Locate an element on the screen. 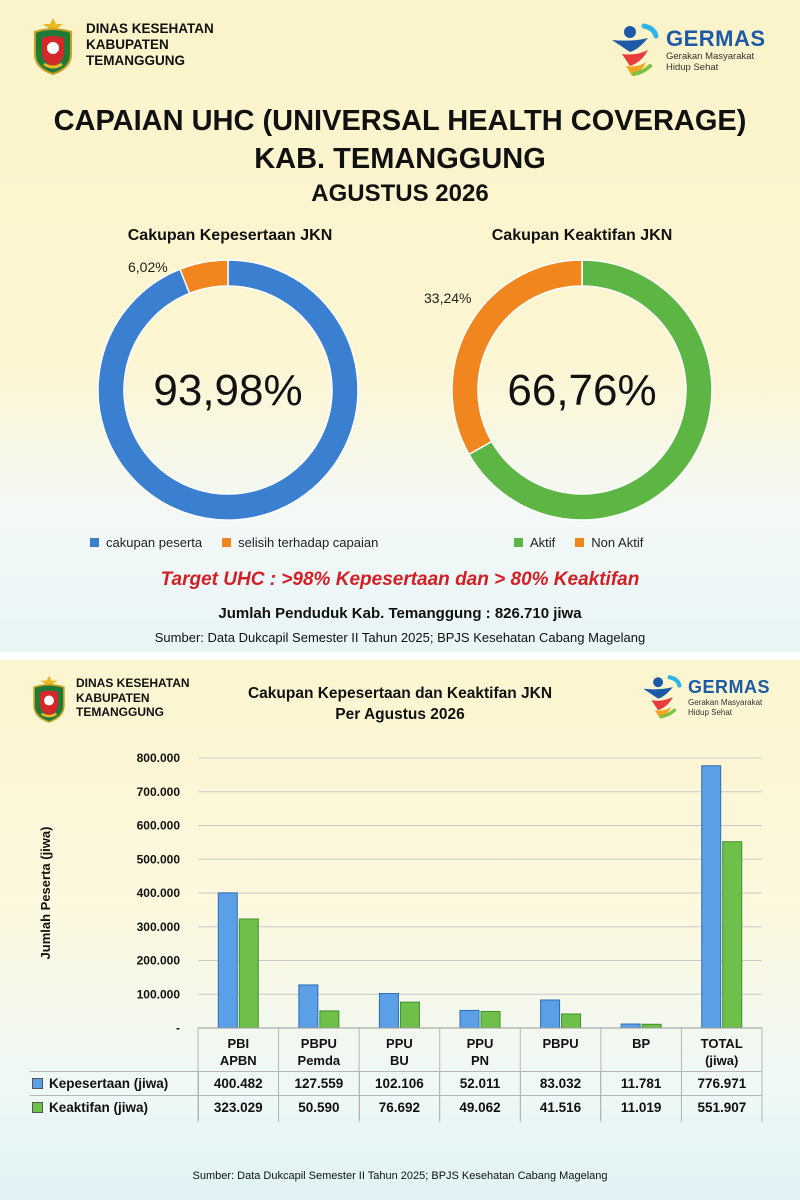  legend-label: Aktif is located at coordinates (543, 542).